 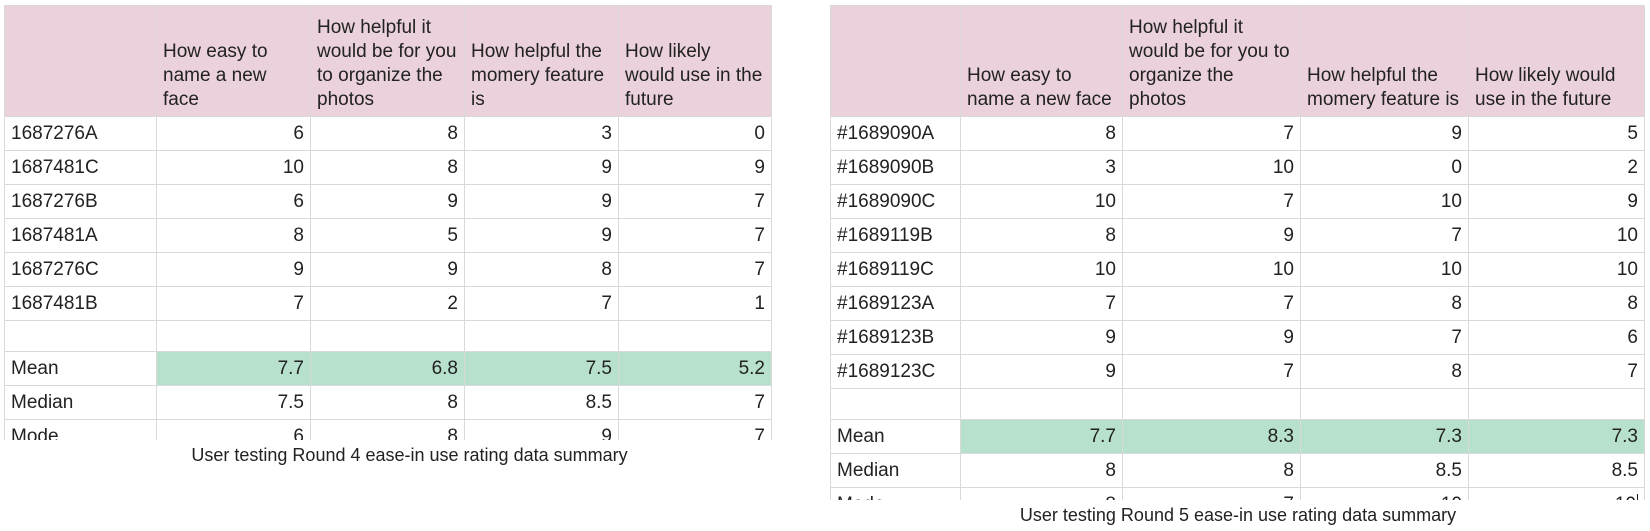 I want to click on participant-id-cell: 1687276B, so click(x=80, y=201).